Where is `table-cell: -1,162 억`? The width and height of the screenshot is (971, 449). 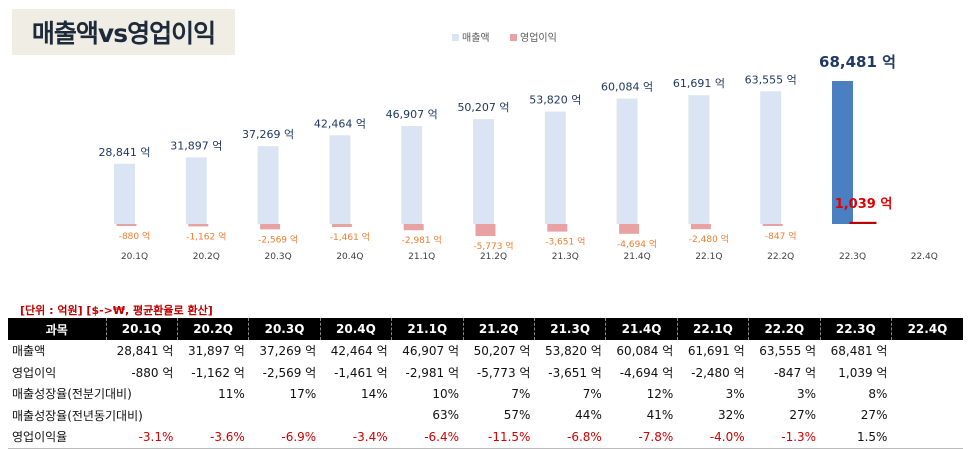 table-cell: -1,162 억 is located at coordinates (218, 372).